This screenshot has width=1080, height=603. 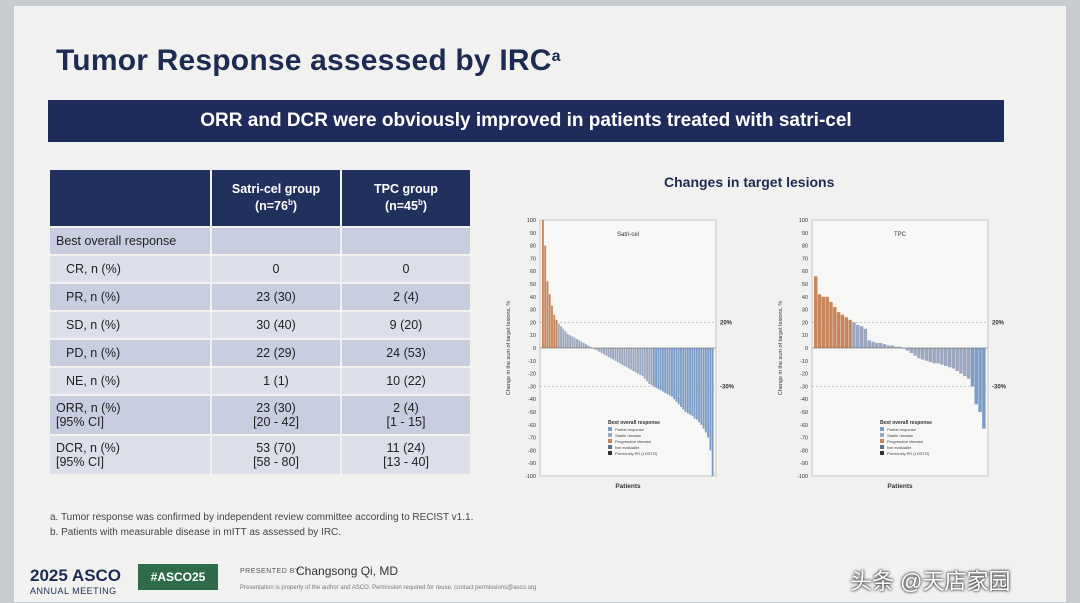 I want to click on y-tick-label: 90, so click(x=533, y=234).